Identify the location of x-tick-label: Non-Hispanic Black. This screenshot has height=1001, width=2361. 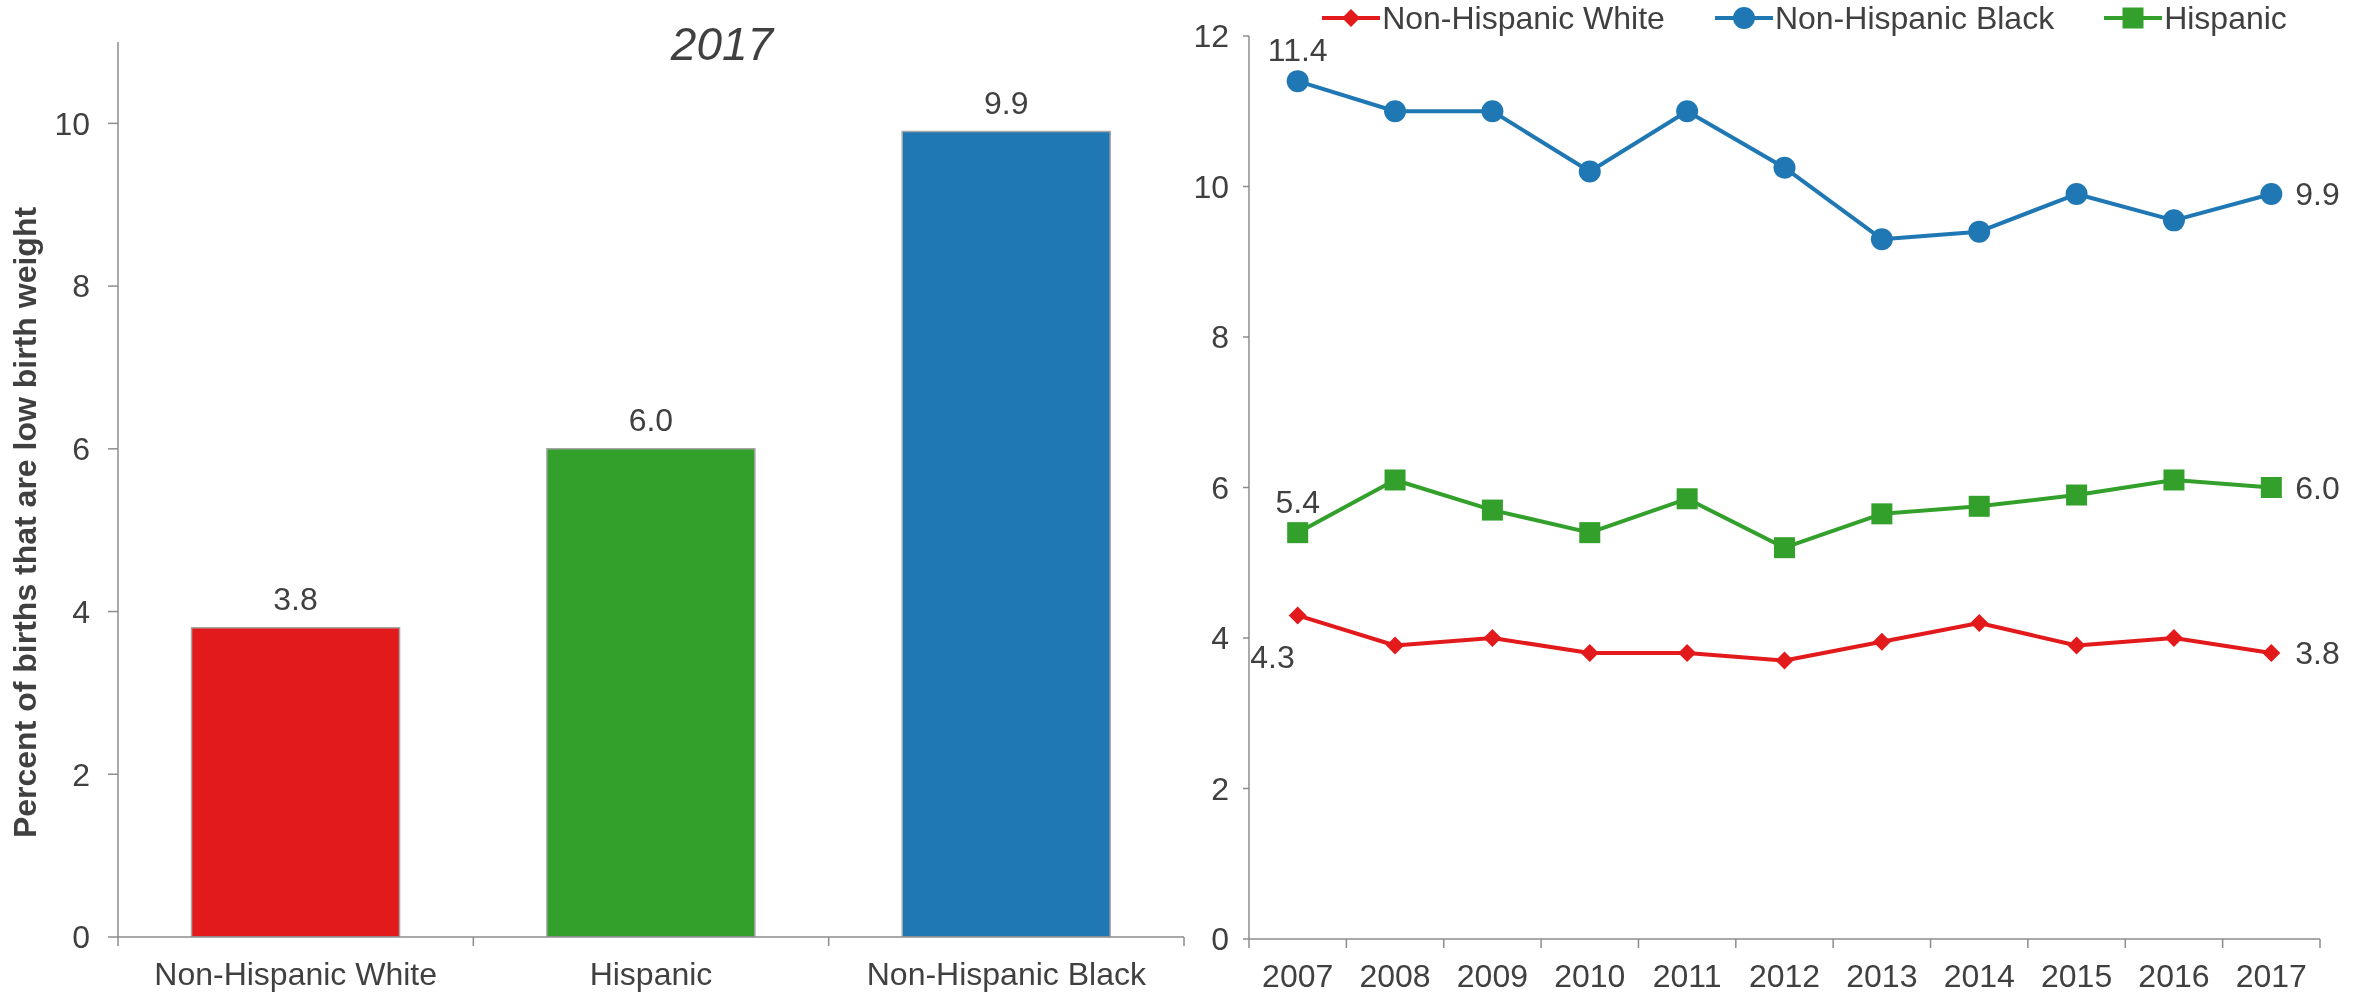
(1006, 974).